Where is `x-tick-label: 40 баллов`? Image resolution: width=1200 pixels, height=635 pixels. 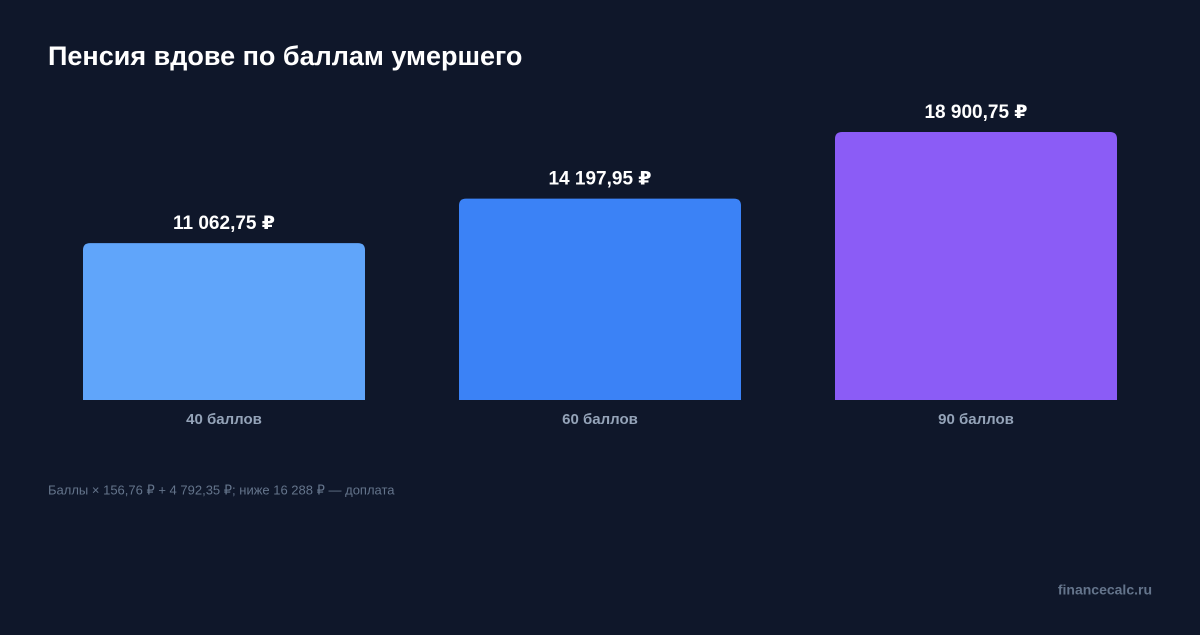 x-tick-label: 40 баллов is located at coordinates (224, 419).